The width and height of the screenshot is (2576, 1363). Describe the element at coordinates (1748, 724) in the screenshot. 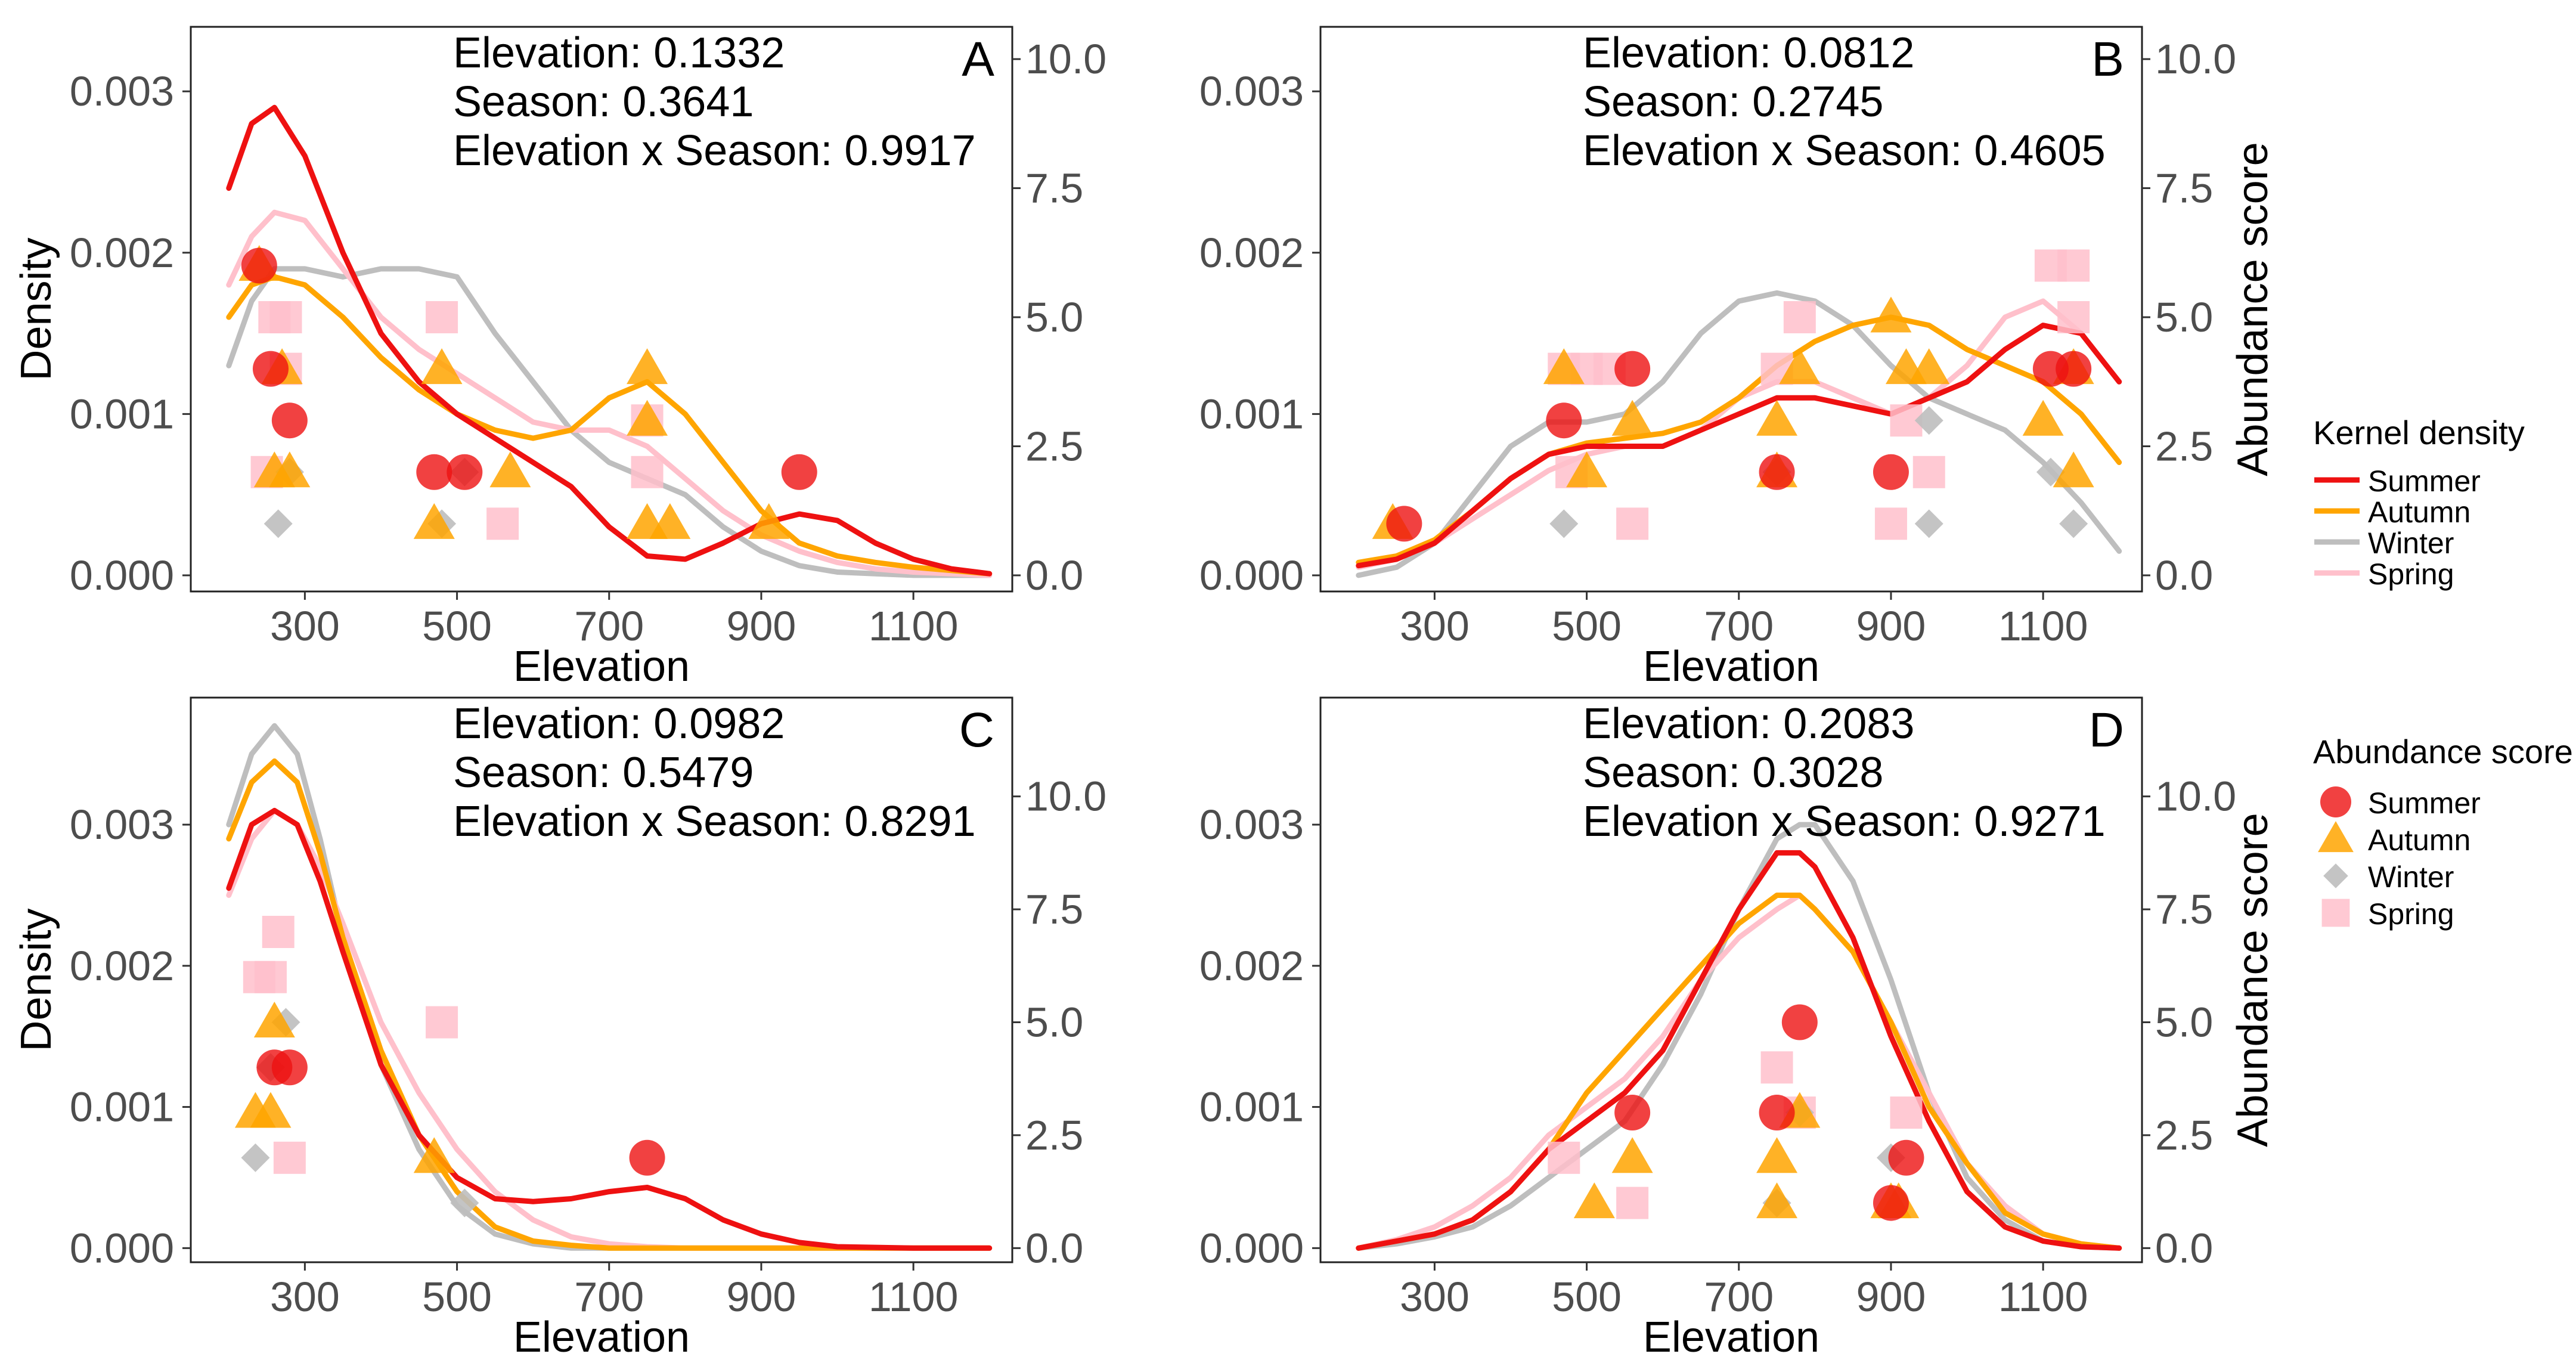

I see `stat-line: Elevation: 0.2083` at that location.